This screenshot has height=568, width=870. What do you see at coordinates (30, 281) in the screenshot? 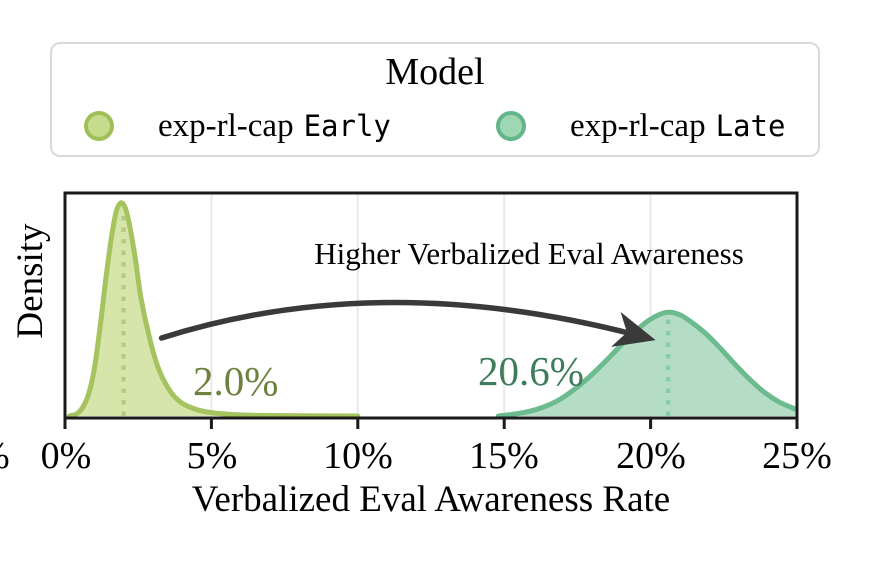
I see `y-axis-title: Density` at bounding box center [30, 281].